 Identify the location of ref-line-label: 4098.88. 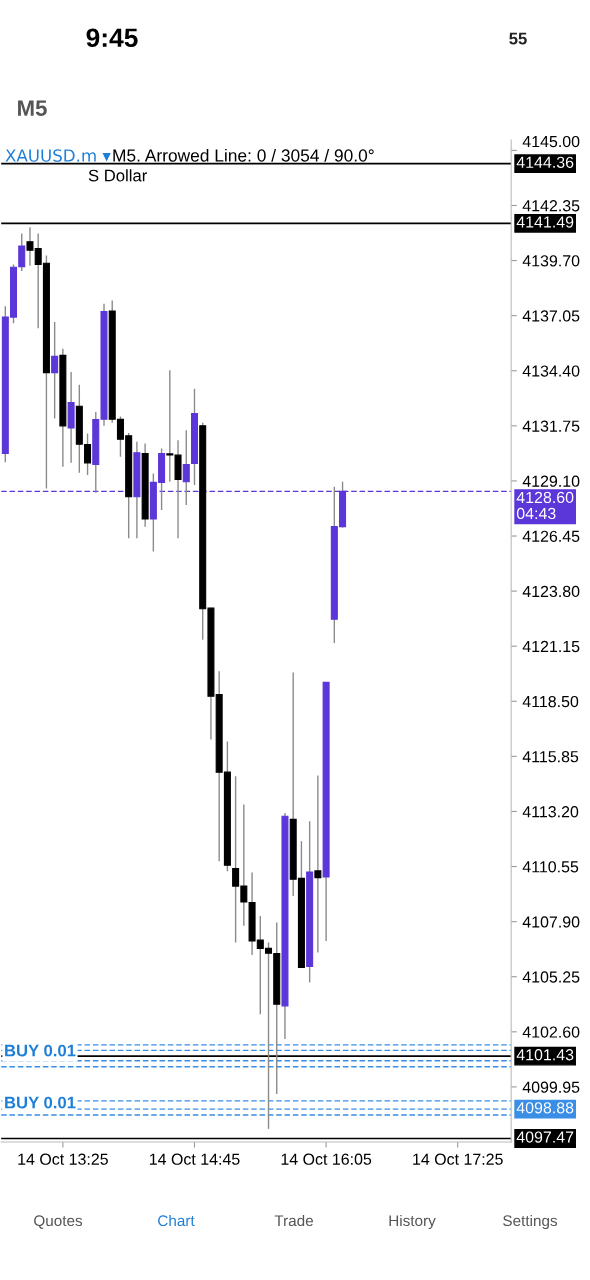
(545, 1108).